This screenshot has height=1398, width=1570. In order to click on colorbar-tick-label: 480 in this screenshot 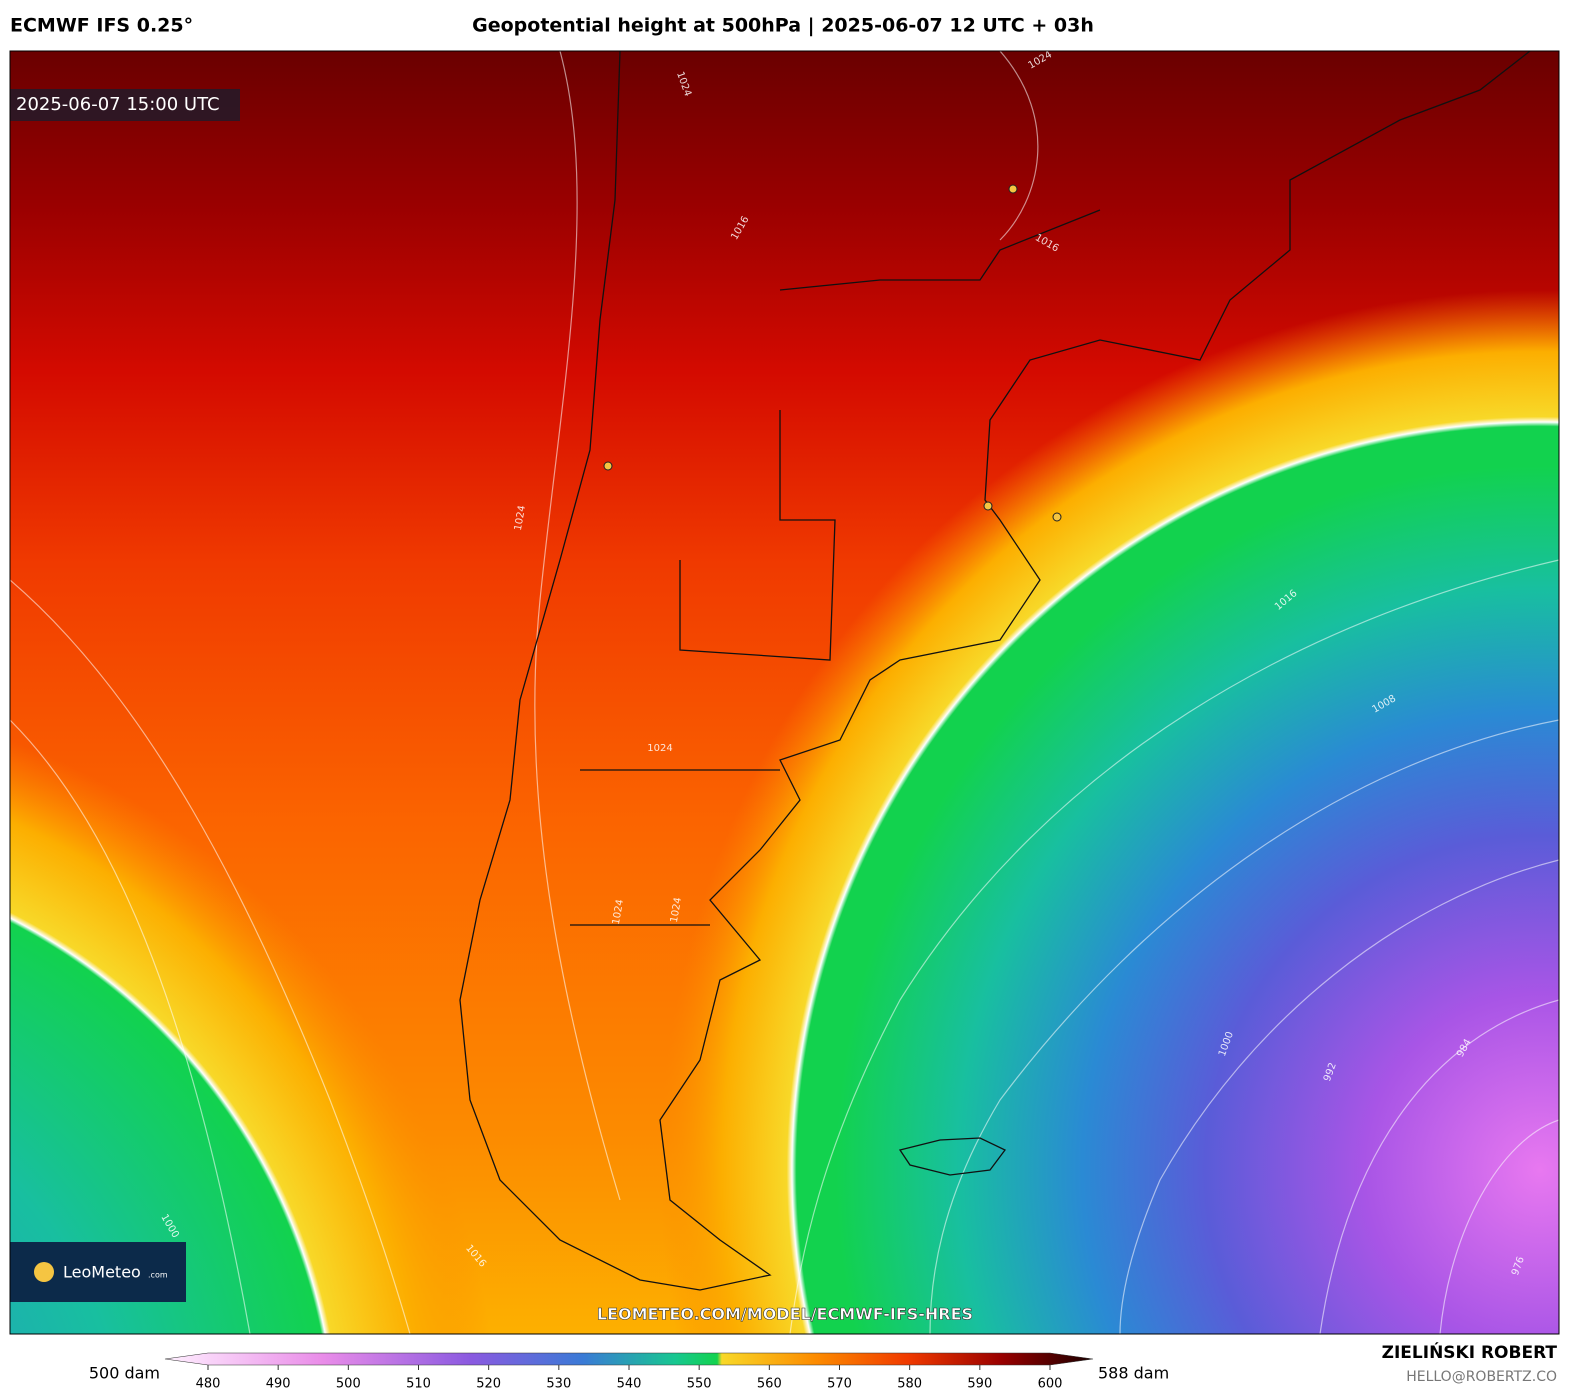, I will do `click(208, 1384)`.